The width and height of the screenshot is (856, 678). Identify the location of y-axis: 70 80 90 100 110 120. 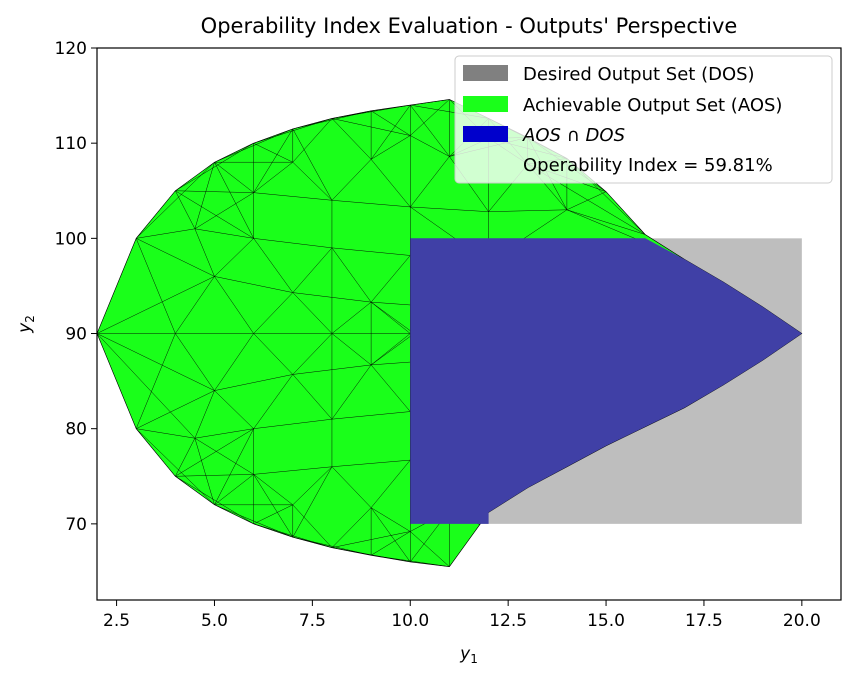
(76, 287).